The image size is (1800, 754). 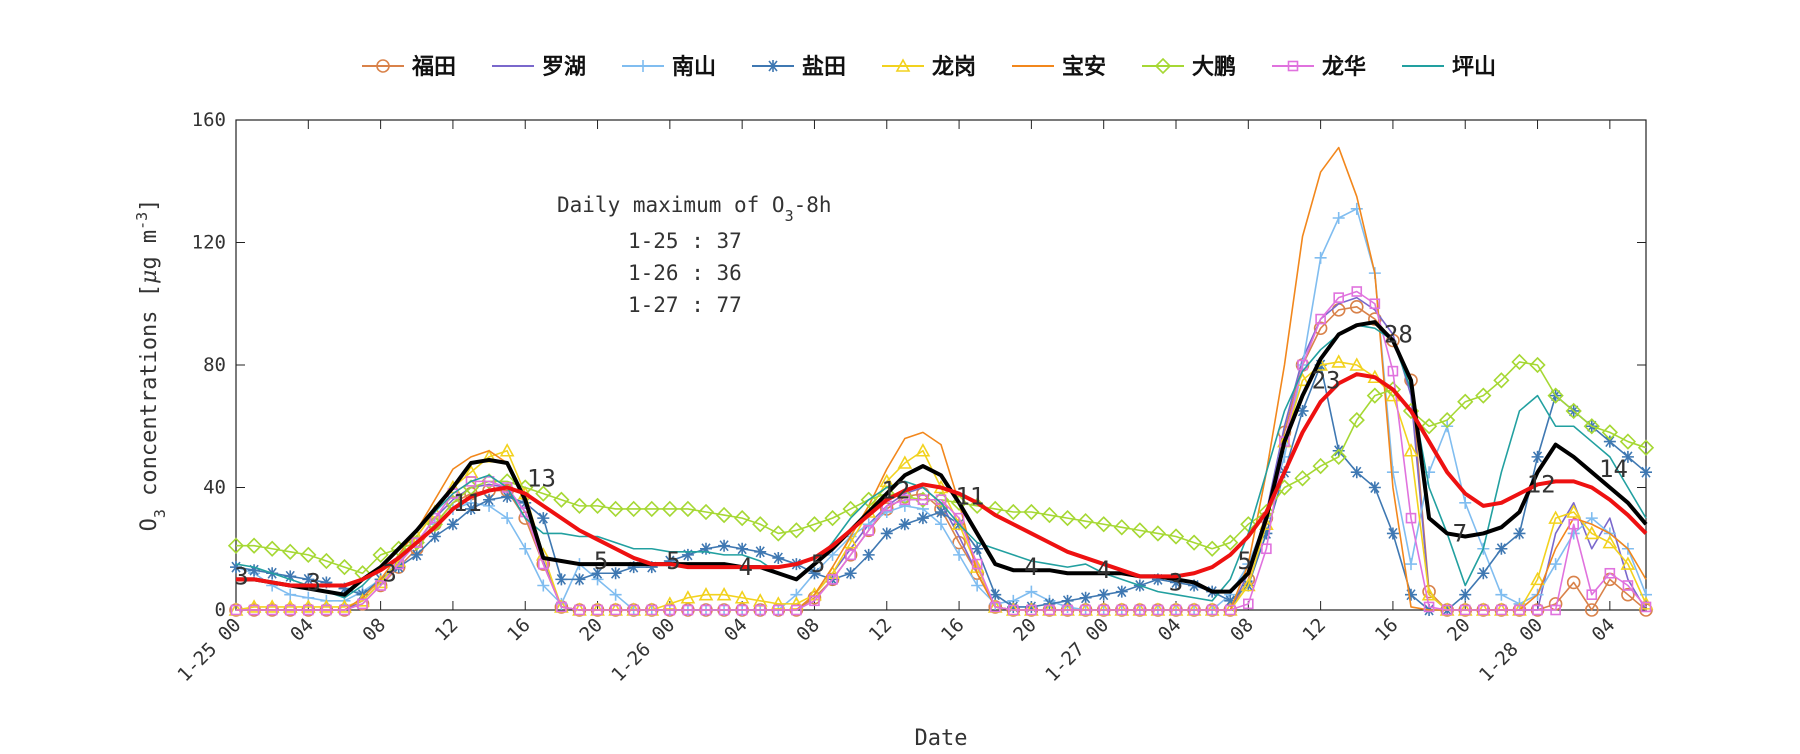 I want to click on stats-line: 1-27 : 77, so click(x=685, y=305).